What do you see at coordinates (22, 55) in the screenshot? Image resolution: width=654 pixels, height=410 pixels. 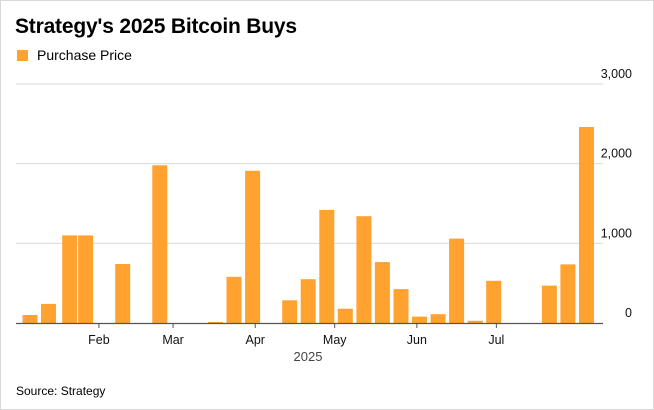 I see `legend-swatch` at bounding box center [22, 55].